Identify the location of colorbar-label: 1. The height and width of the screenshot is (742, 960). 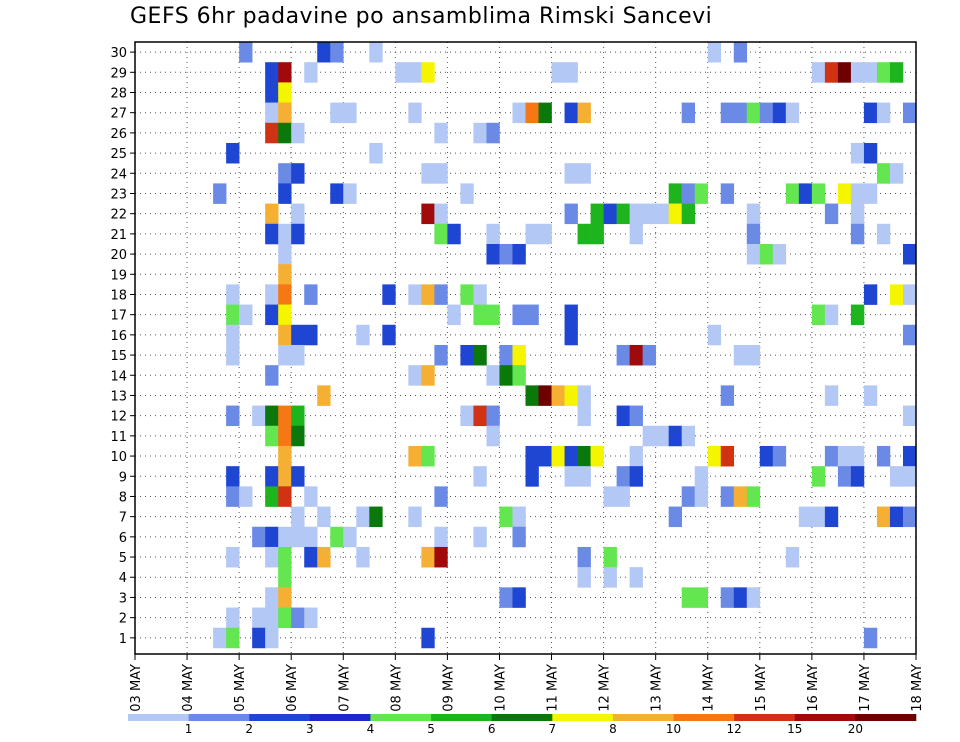
(189, 729).